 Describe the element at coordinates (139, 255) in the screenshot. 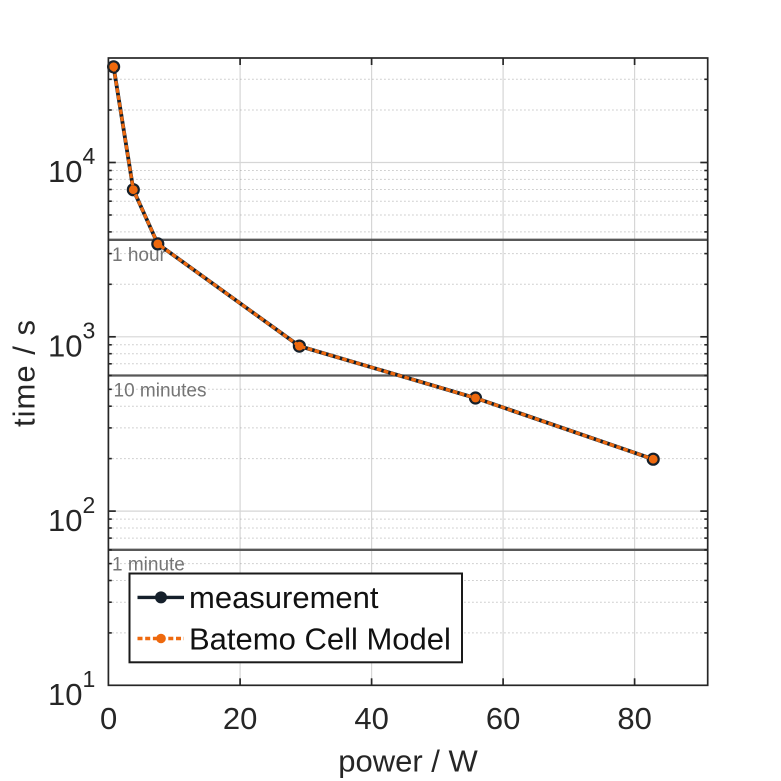

I see `svg-text: 1 hour` at that location.